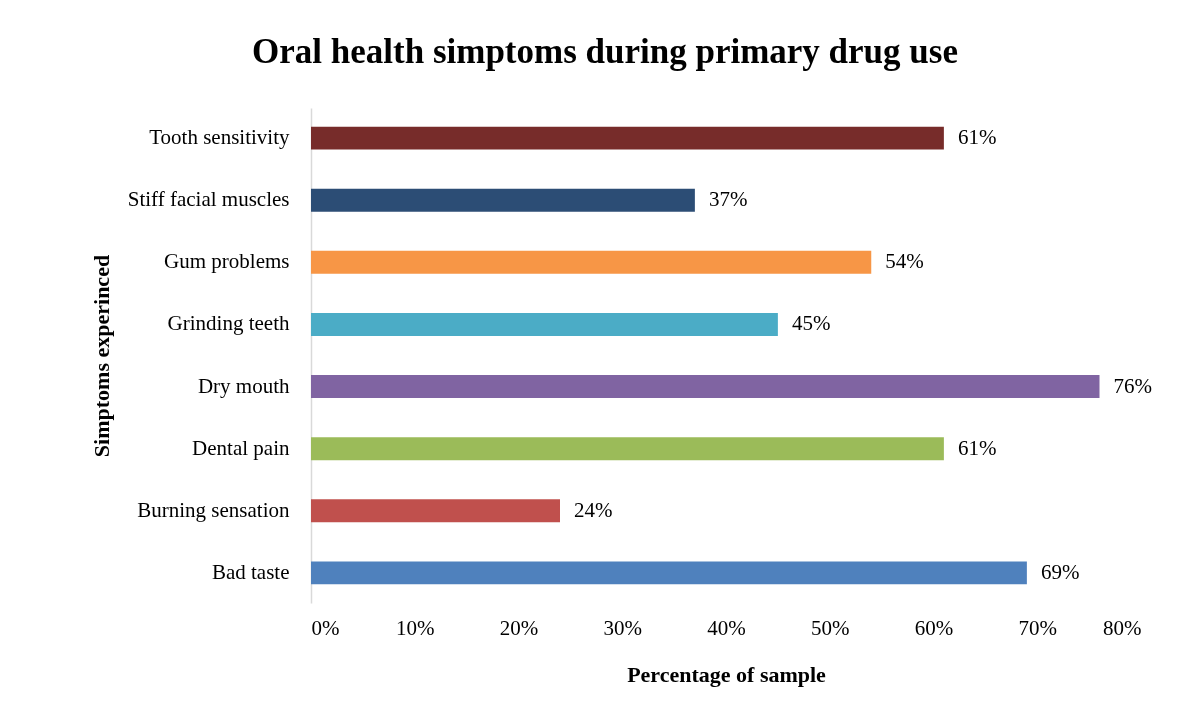 The image size is (1198, 715). I want to click on x-axis-title: Percentage of sample, so click(727, 674).